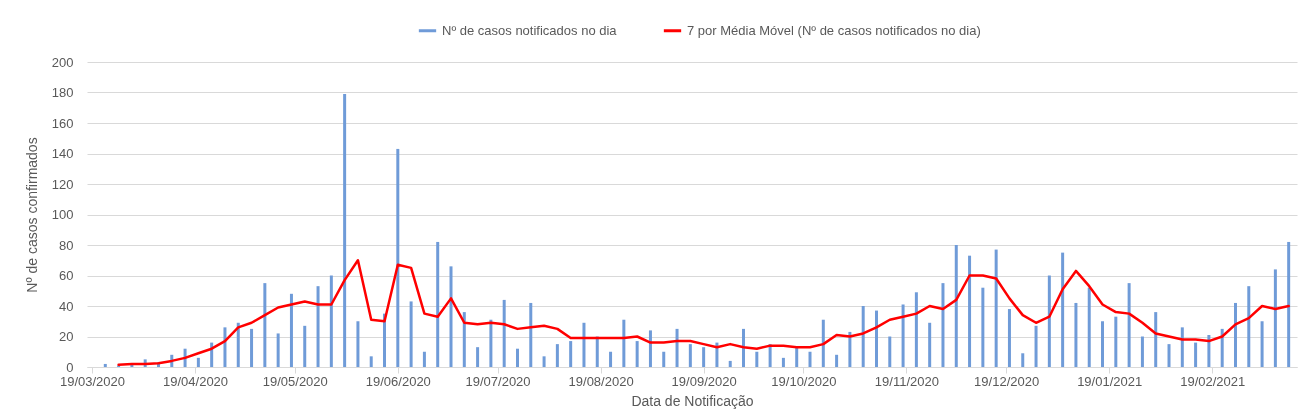  I want to click on x-tick-label: 19/01/2021, so click(1110, 381).